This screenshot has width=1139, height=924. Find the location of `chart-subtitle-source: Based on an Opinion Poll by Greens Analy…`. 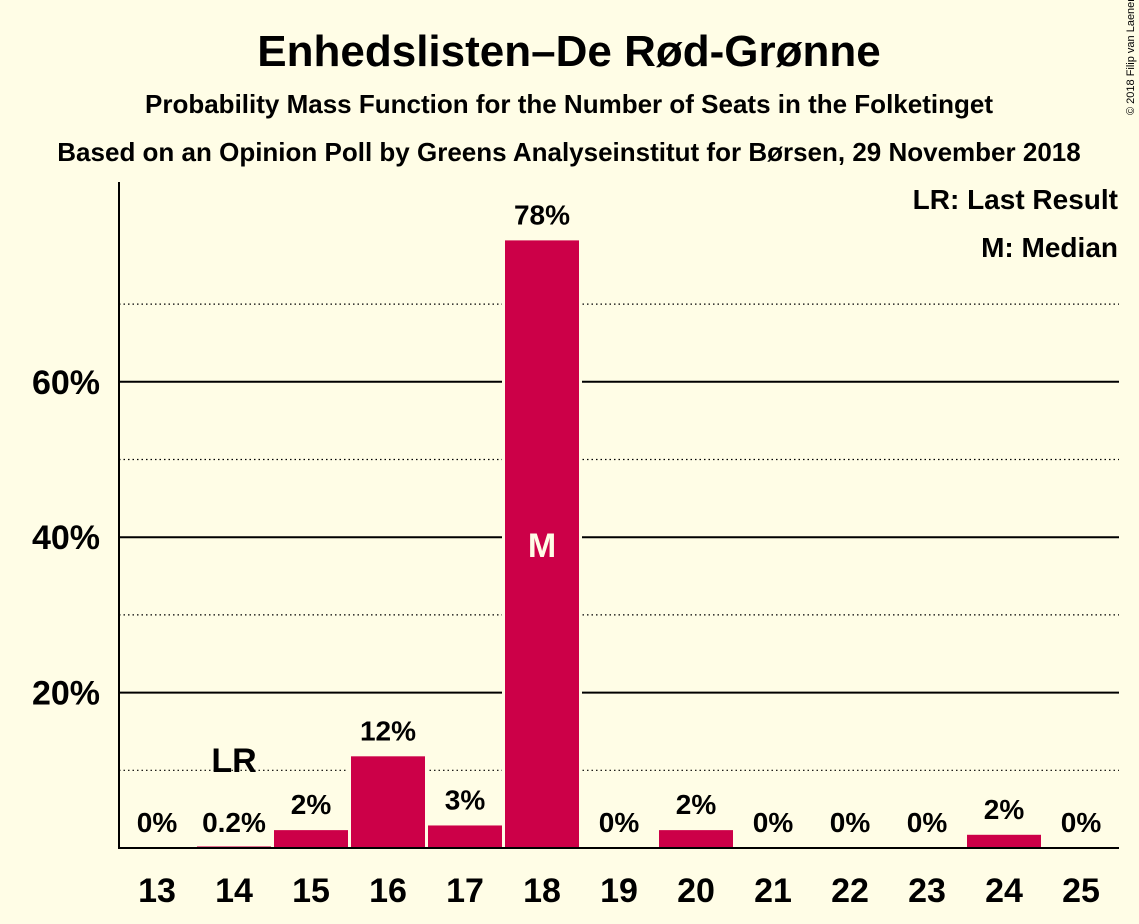

chart-subtitle-source: Based on an Opinion Poll by Greens Analy… is located at coordinates (568, 152).